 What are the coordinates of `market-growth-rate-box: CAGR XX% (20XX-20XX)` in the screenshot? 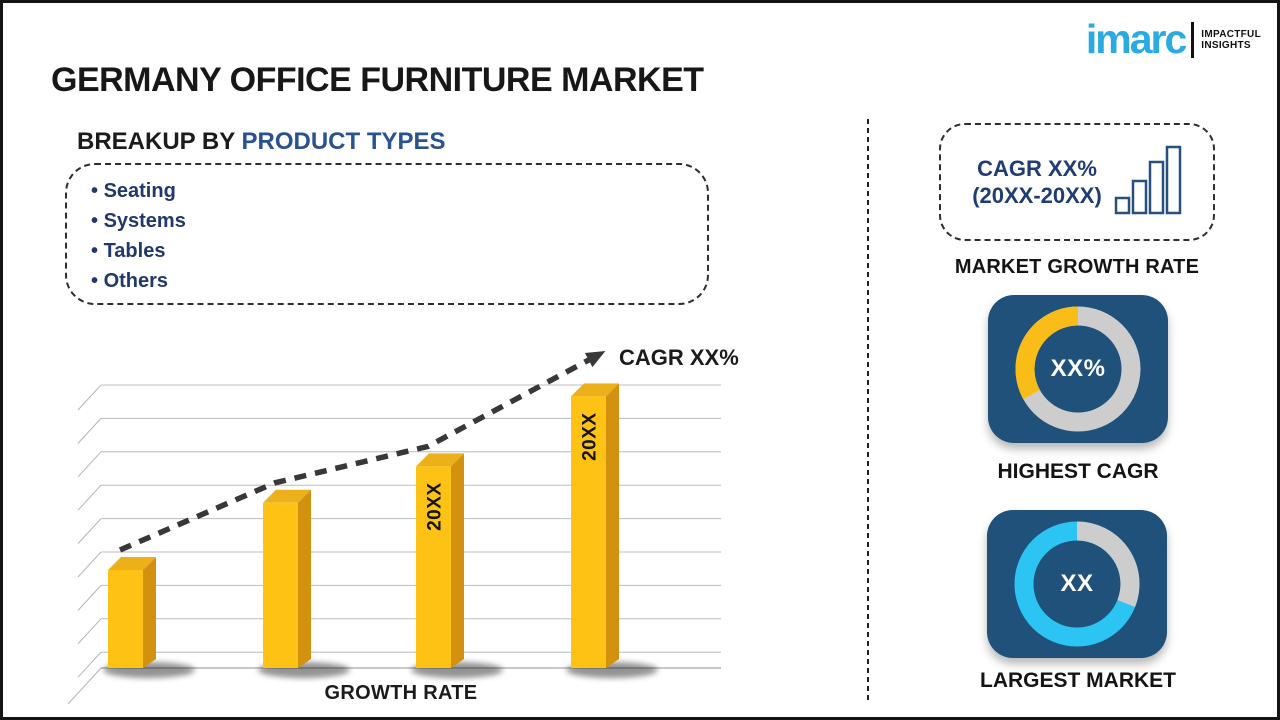 It's located at (1077, 182).